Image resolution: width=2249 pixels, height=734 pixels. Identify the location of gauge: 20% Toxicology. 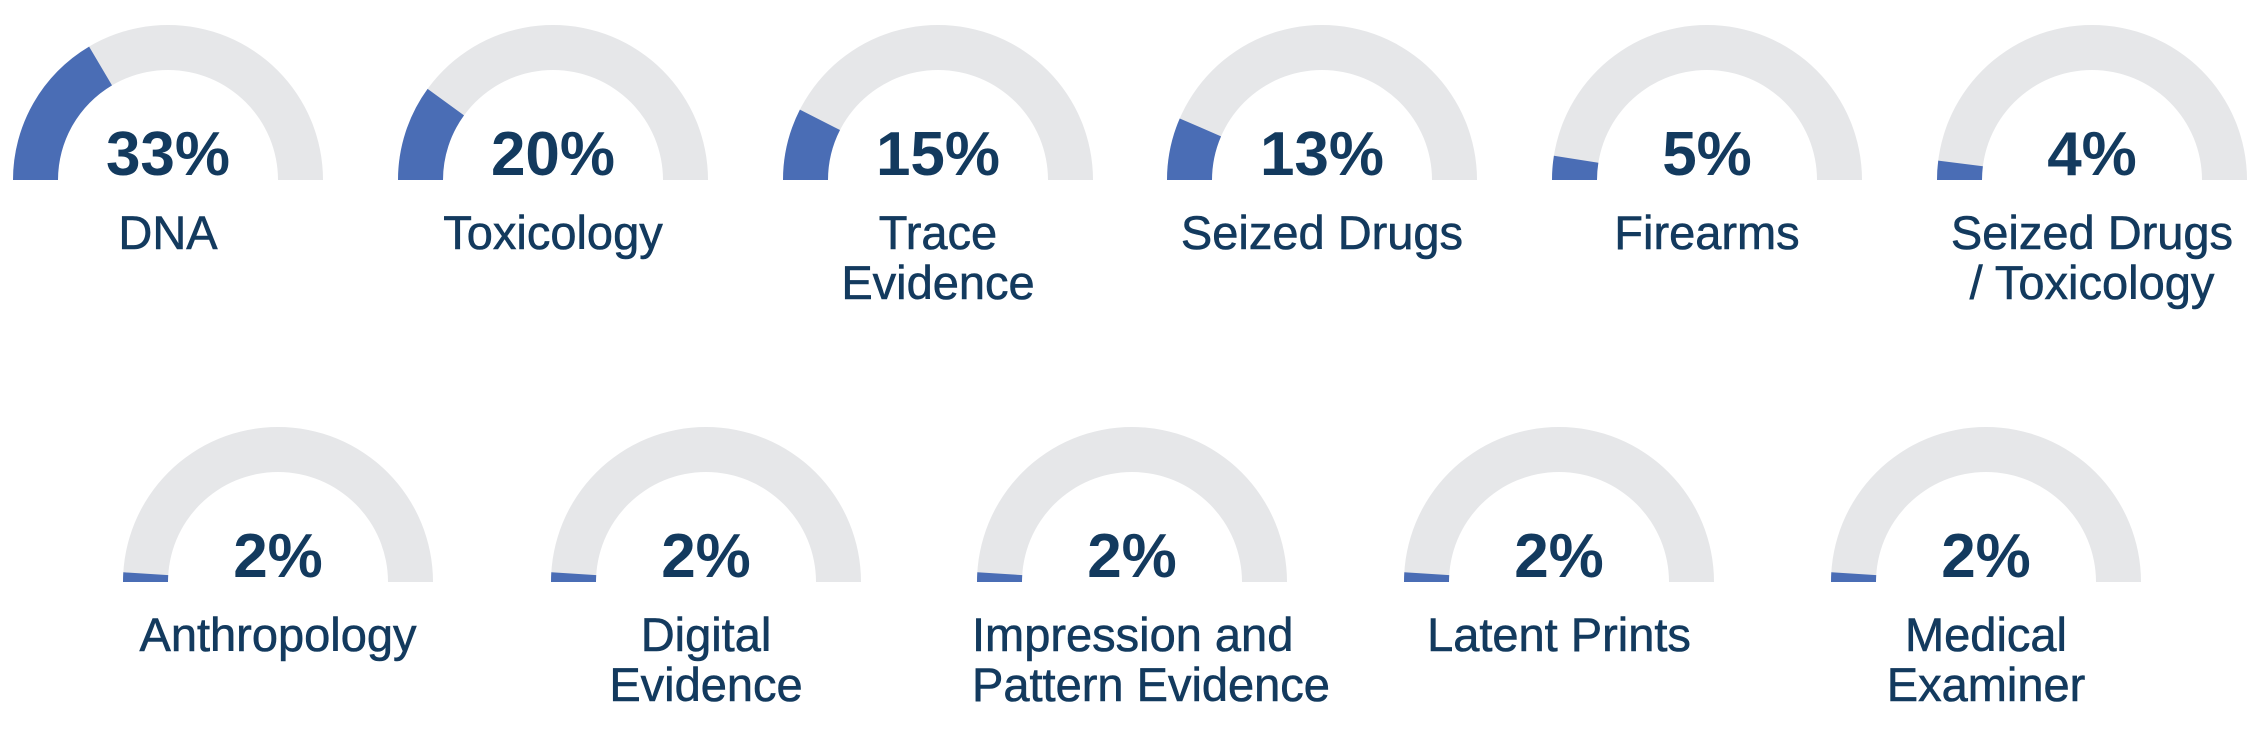
(553, 139).